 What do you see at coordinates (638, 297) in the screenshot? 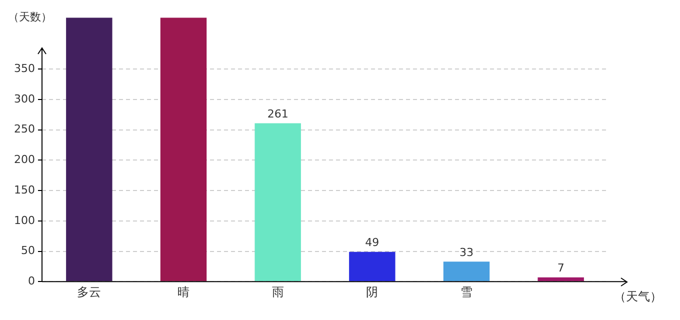
I see `x-axis-title: （天气）` at bounding box center [638, 297].